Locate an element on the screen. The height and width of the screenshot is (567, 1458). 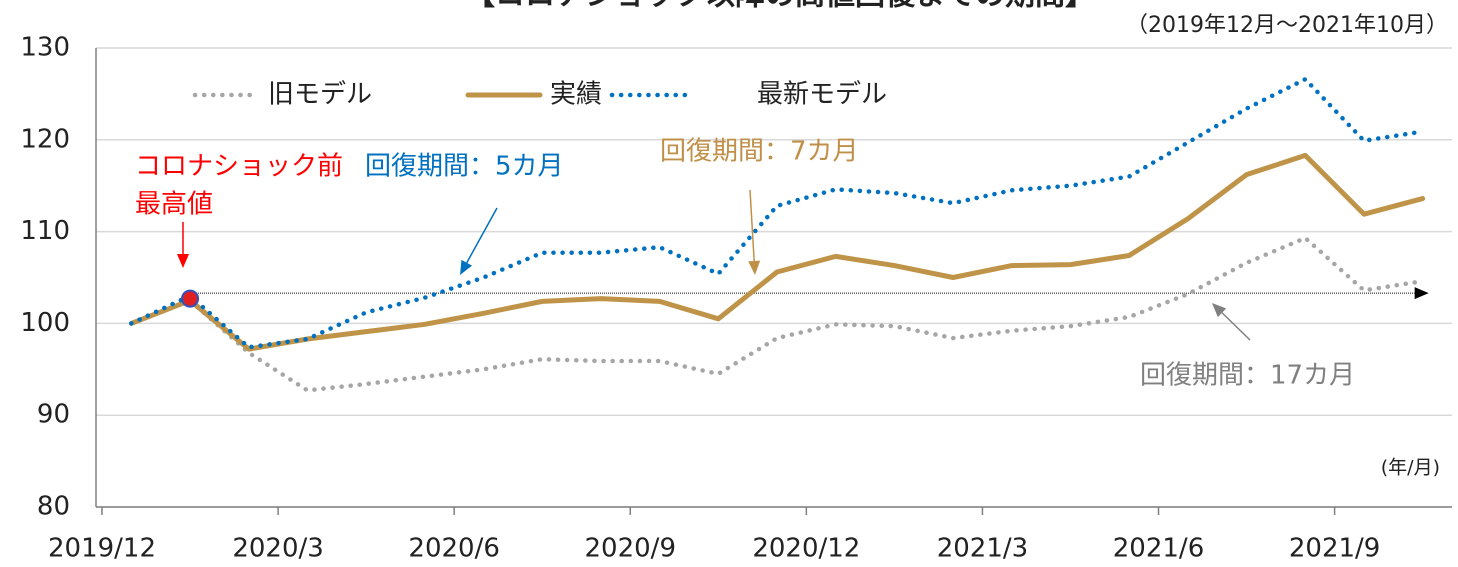
x-tick-label: 2020/9 is located at coordinates (630, 549).